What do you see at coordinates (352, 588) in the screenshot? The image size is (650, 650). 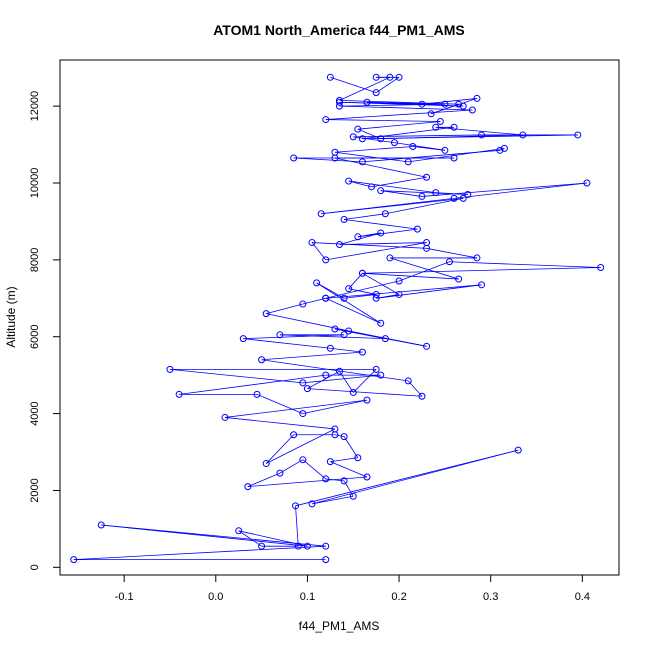 I see `x-axis: -0.1 0.0 0.1 0.2 0.3 0.4` at bounding box center [352, 588].